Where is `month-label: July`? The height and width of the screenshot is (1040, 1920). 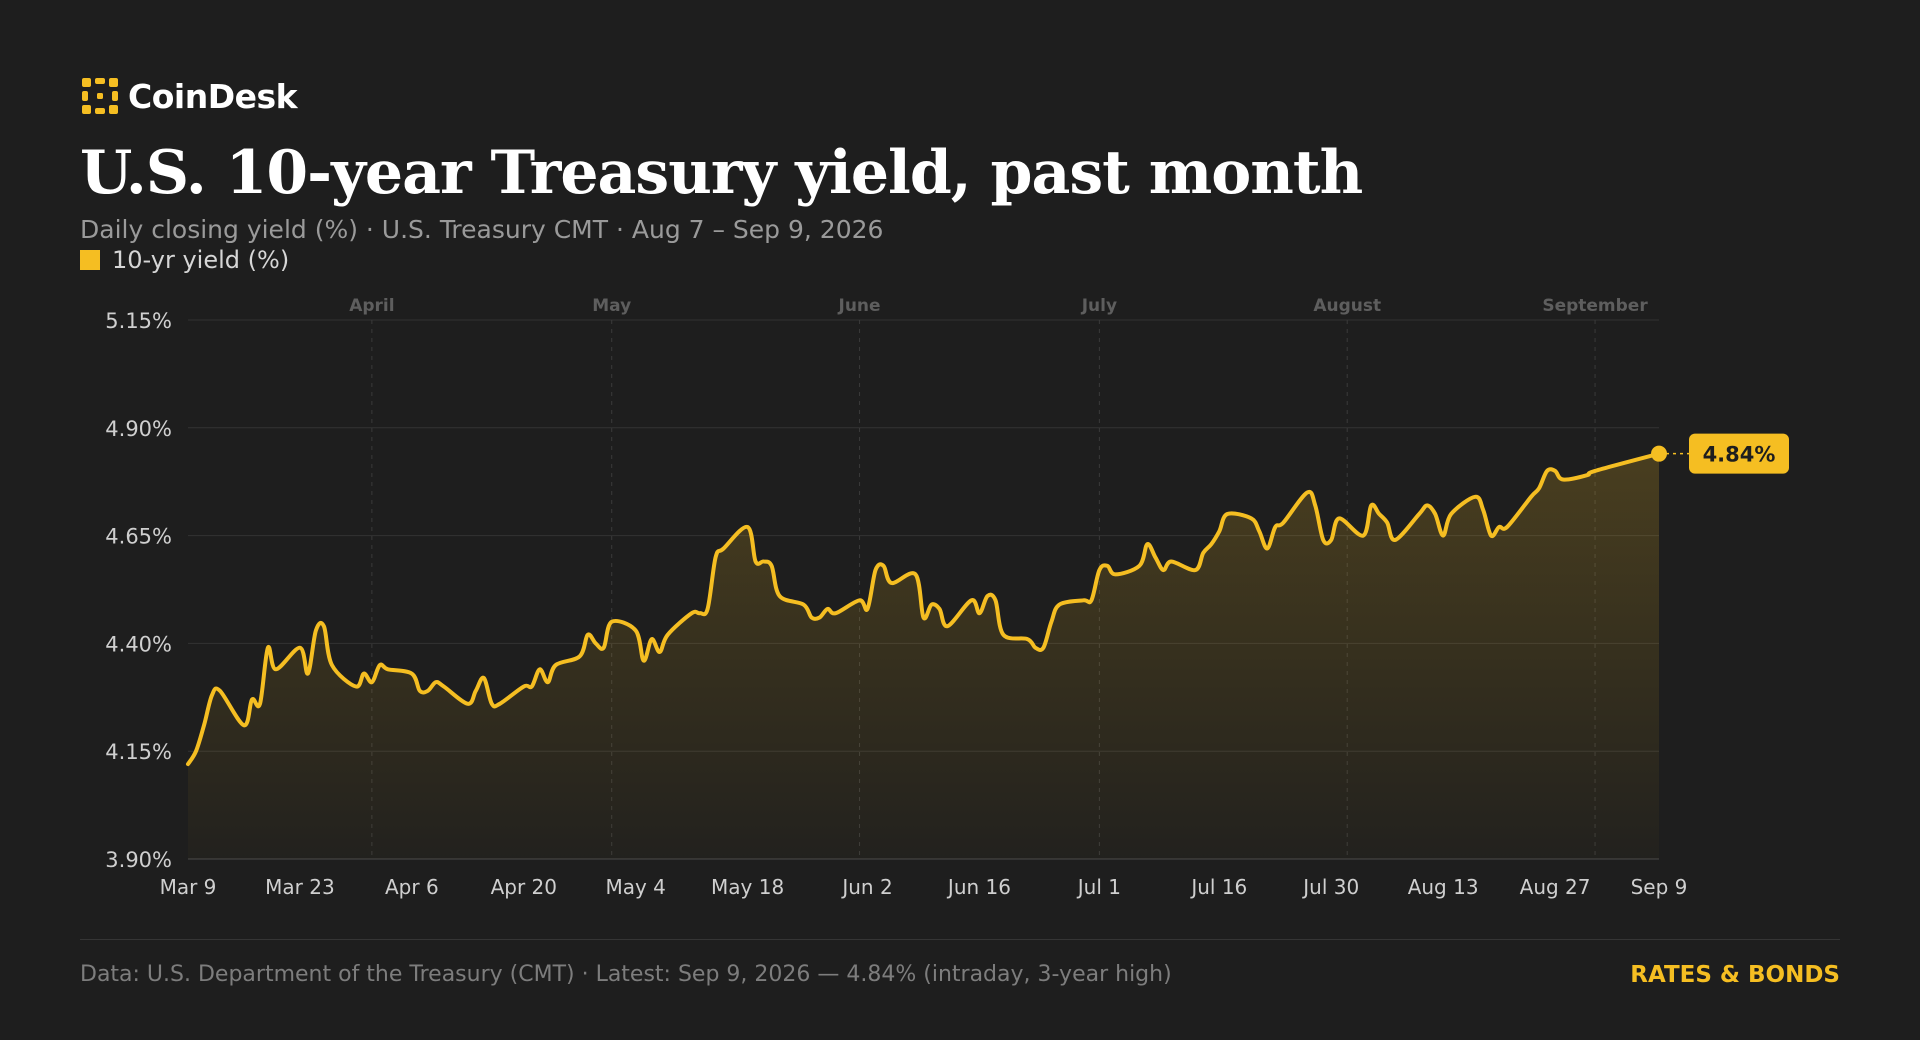
month-label: July is located at coordinates (1099, 306).